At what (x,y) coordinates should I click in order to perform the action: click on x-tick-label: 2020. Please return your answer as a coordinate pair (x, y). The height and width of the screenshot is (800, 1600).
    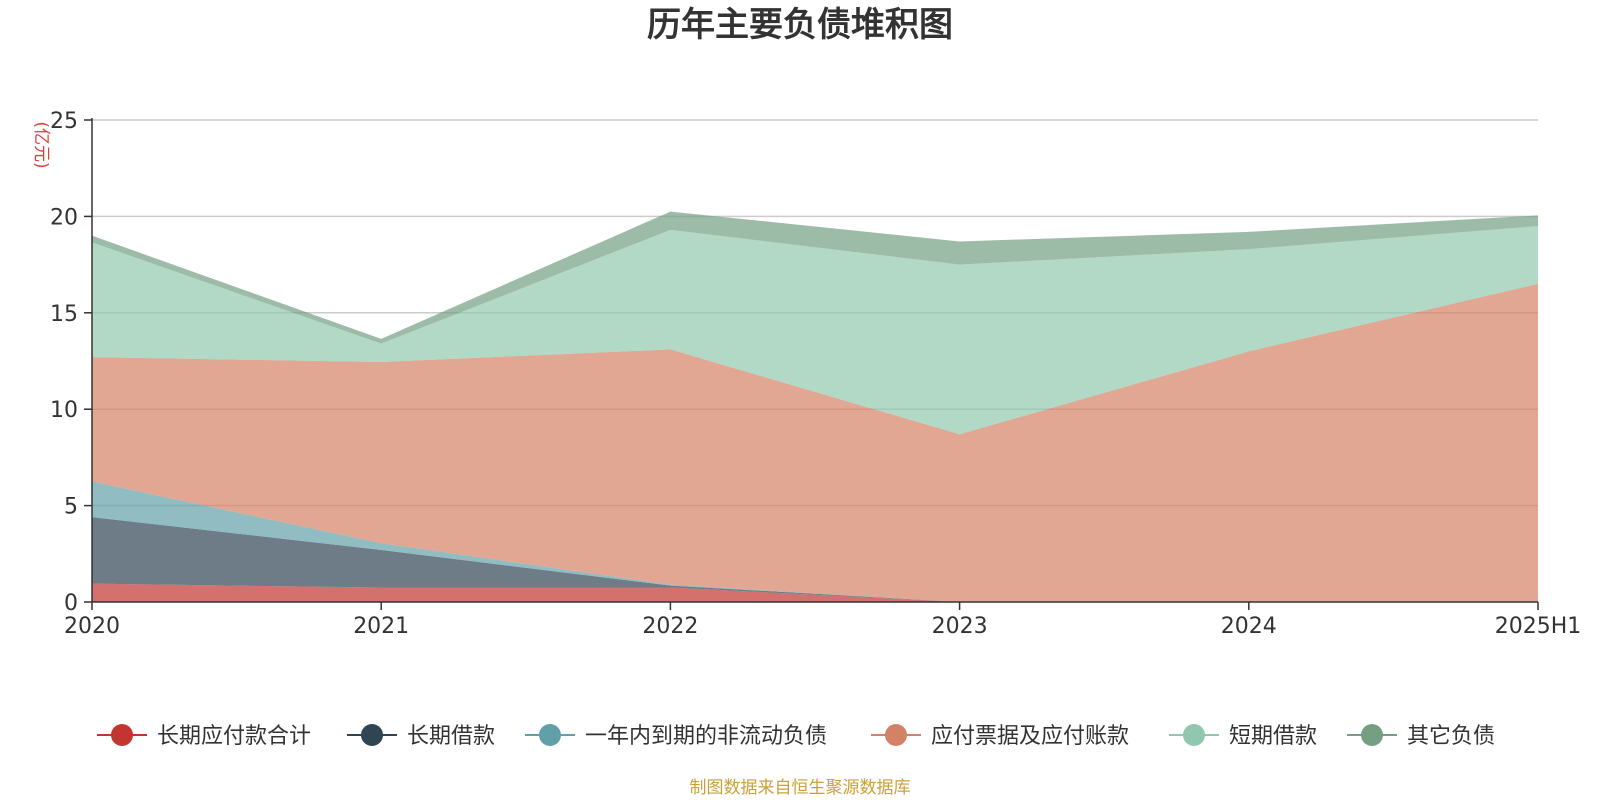
    Looking at the image, I should click on (92, 626).